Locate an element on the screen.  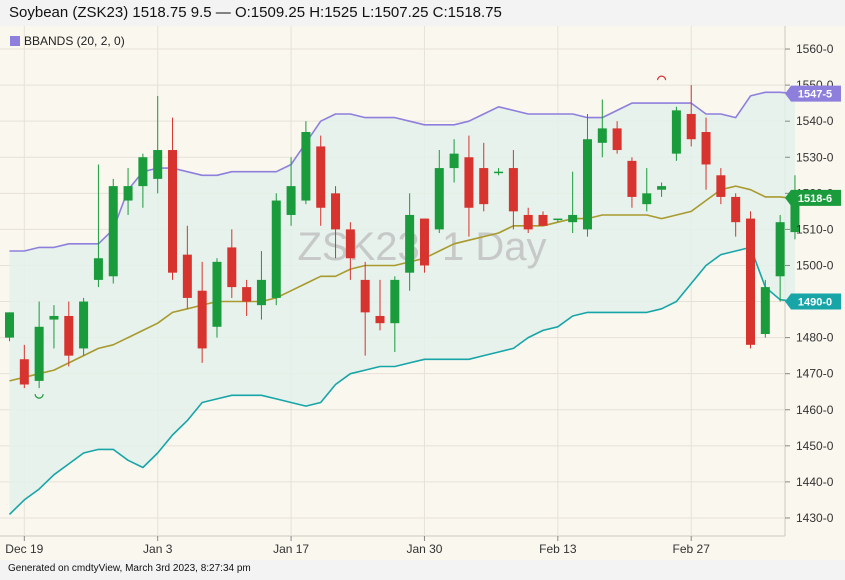
time-tick-label: Jan 3 is located at coordinates (158, 549).